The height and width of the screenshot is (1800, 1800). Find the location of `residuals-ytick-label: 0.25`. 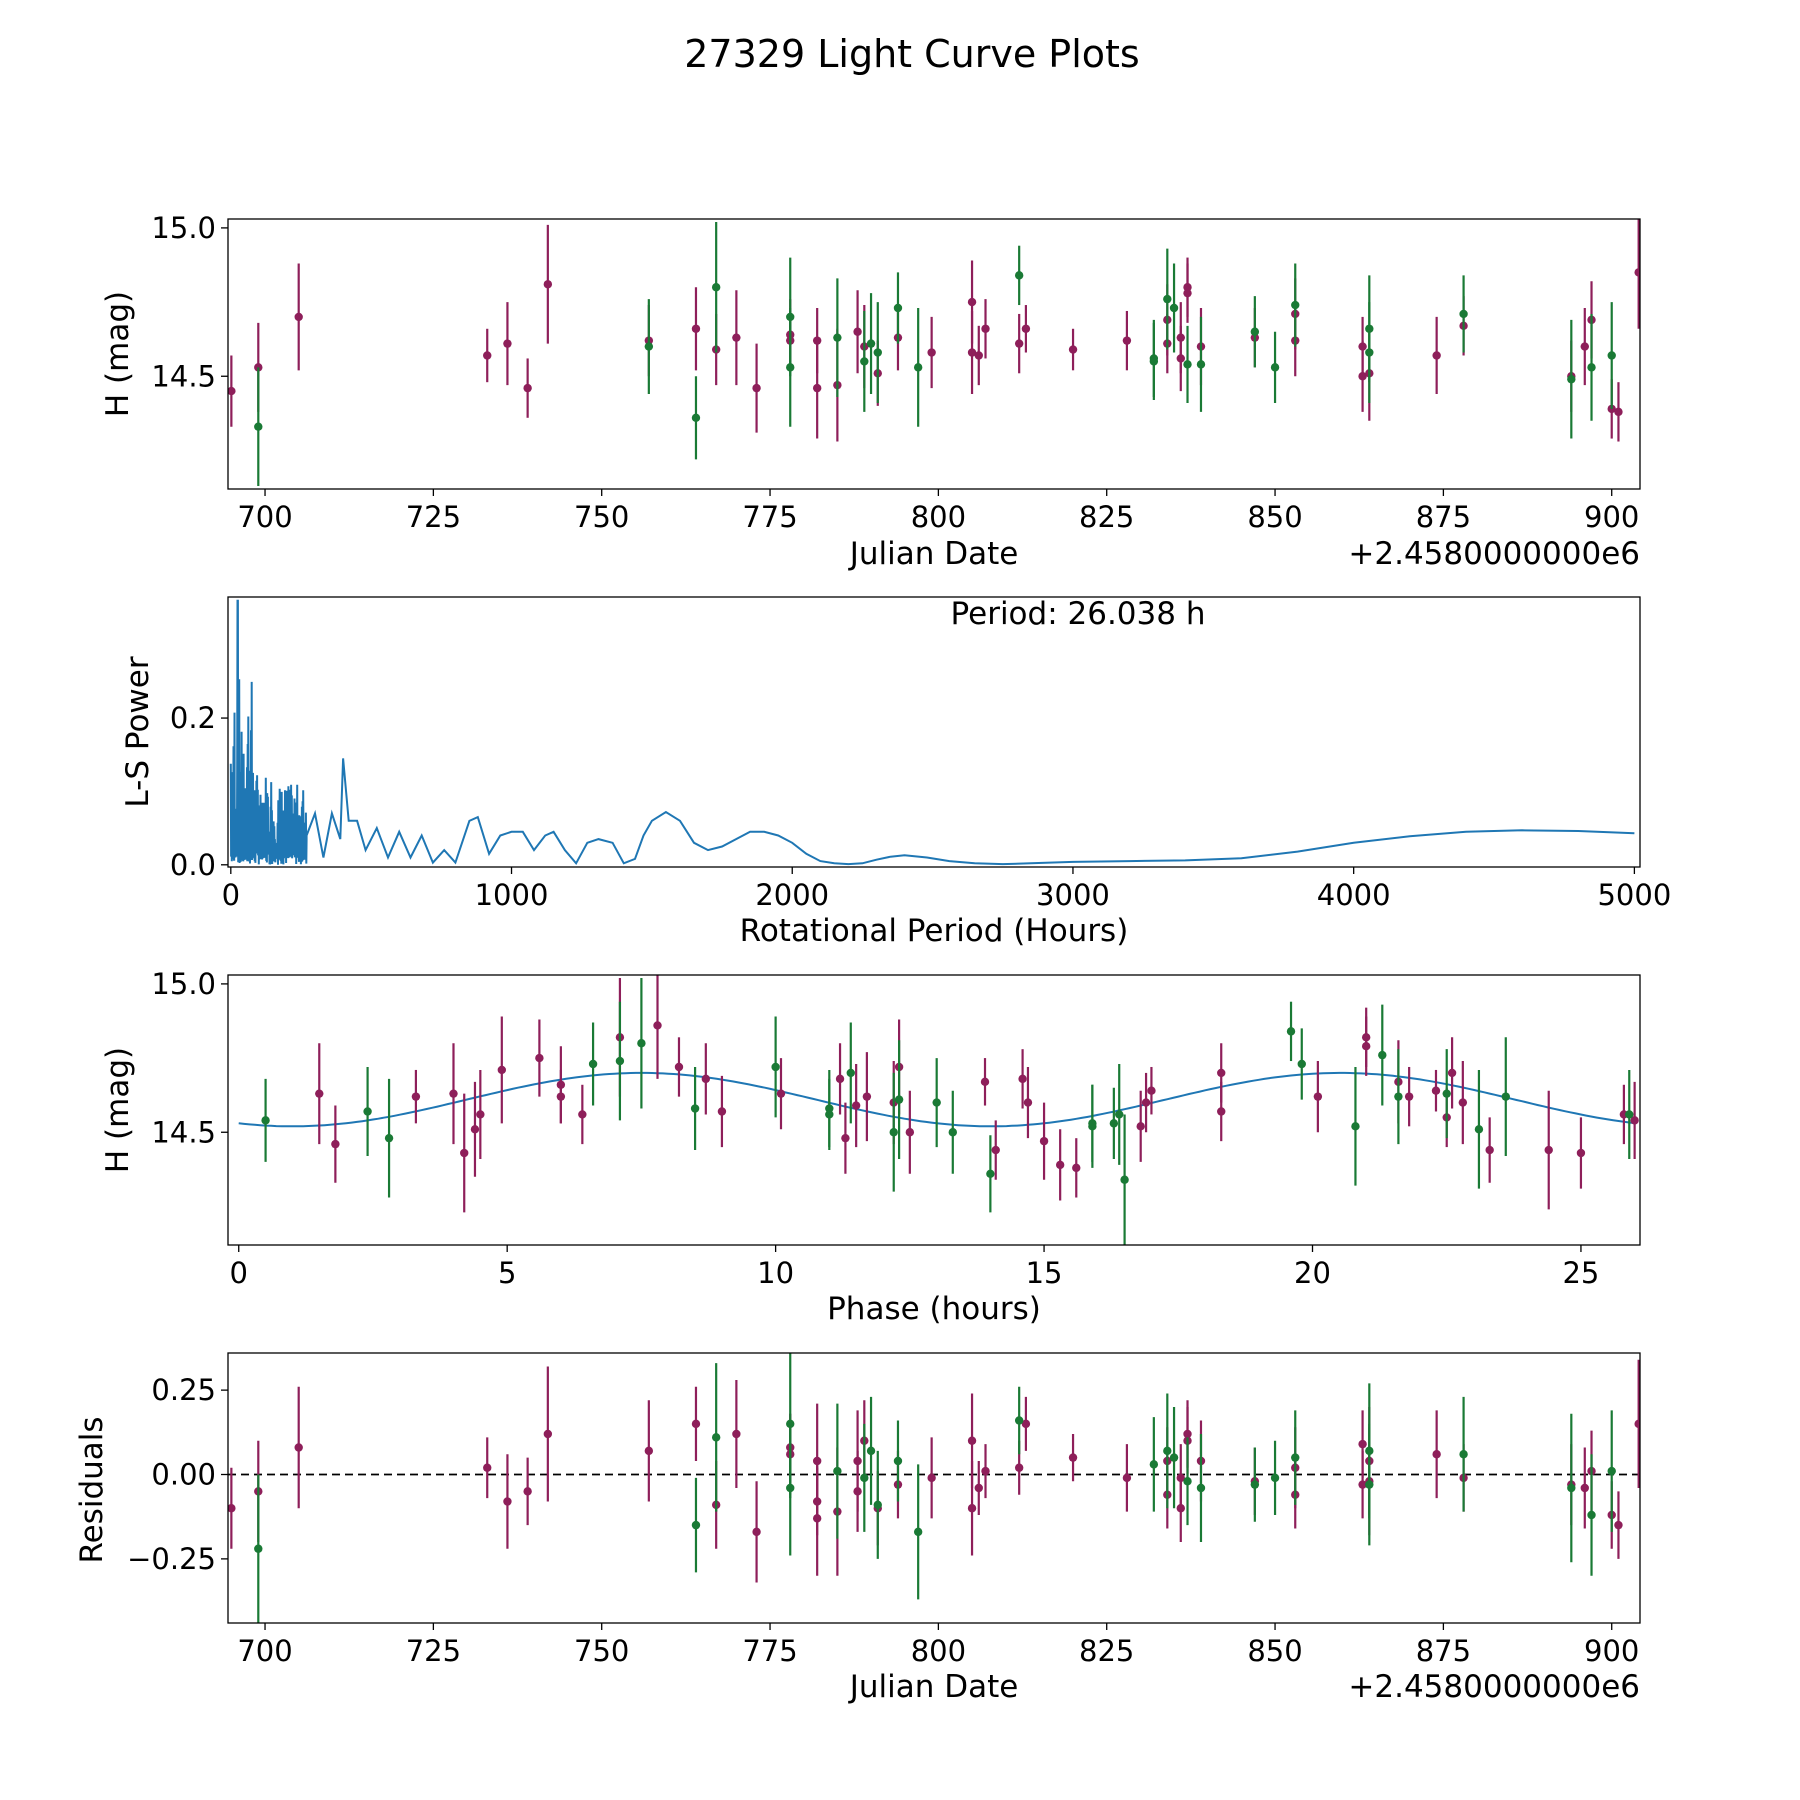

residuals-ytick-label: 0.25 is located at coordinates (183, 1390).